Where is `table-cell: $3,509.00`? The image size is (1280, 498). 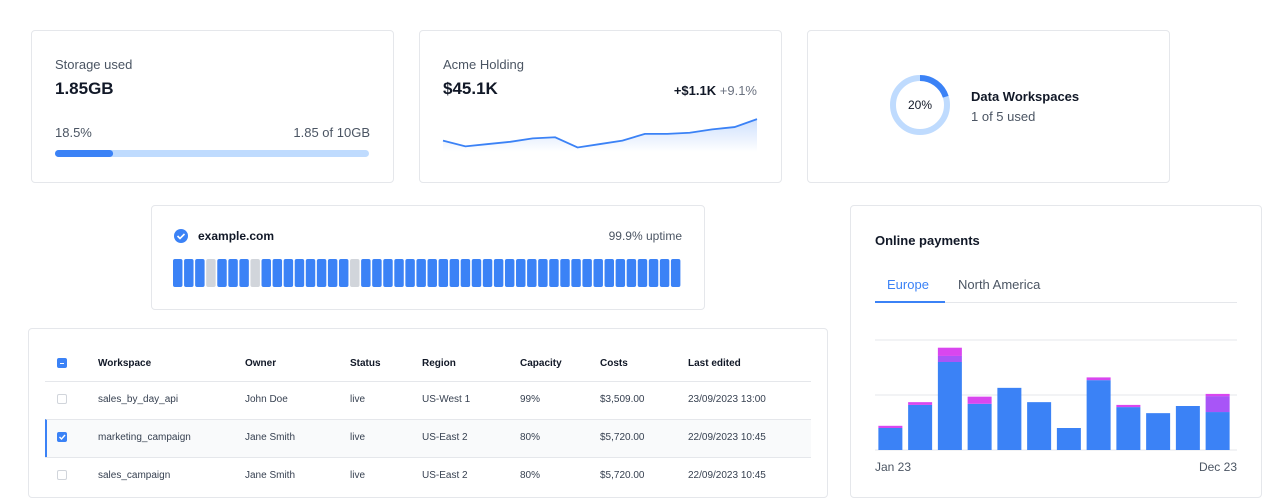
table-cell: $3,509.00 is located at coordinates (622, 399).